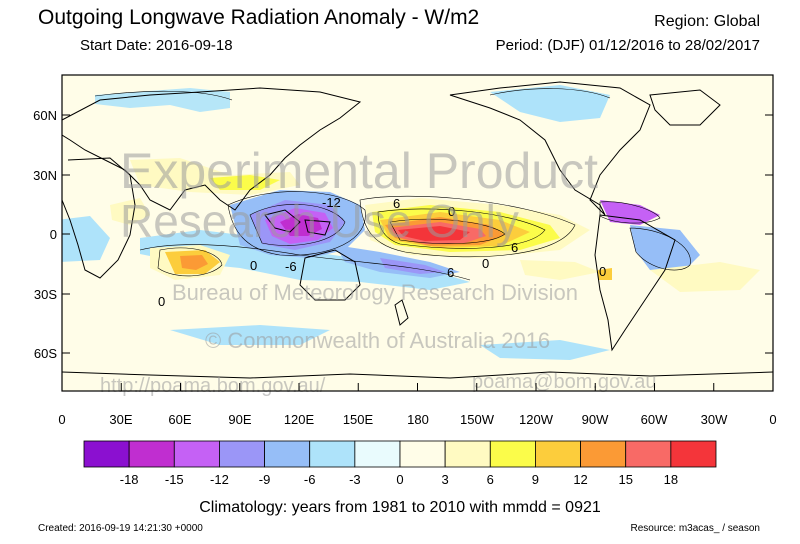  What do you see at coordinates (375, 292) in the screenshot?
I see `watermark-line: Bureau of Meteorology Research Division` at bounding box center [375, 292].